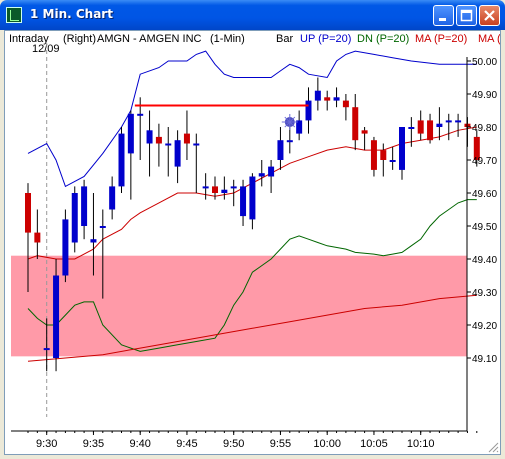 The height and width of the screenshot is (459, 505). Describe the element at coordinates (46, 444) in the screenshot. I see `x-tick-label: 9:30` at that location.